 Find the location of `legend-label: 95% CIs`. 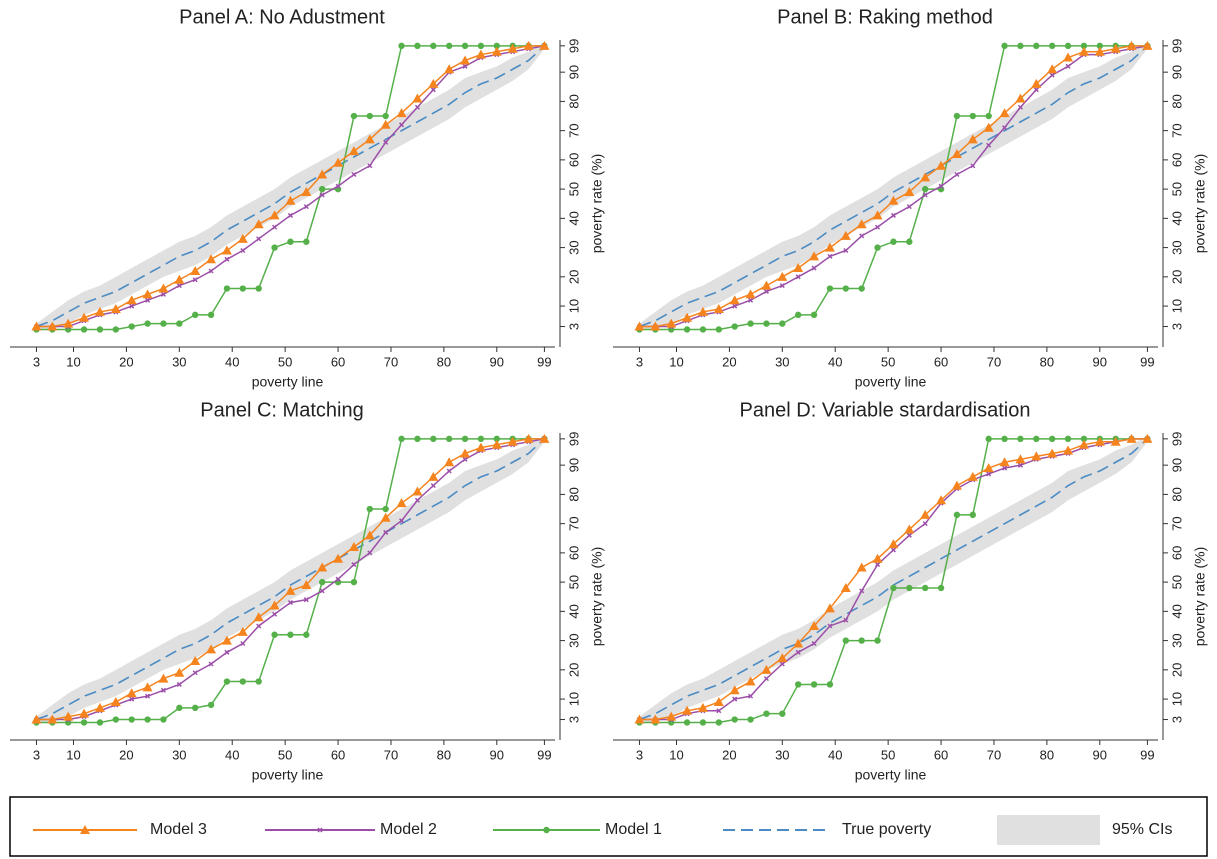

legend-label: 95% CIs is located at coordinates (1142, 829).